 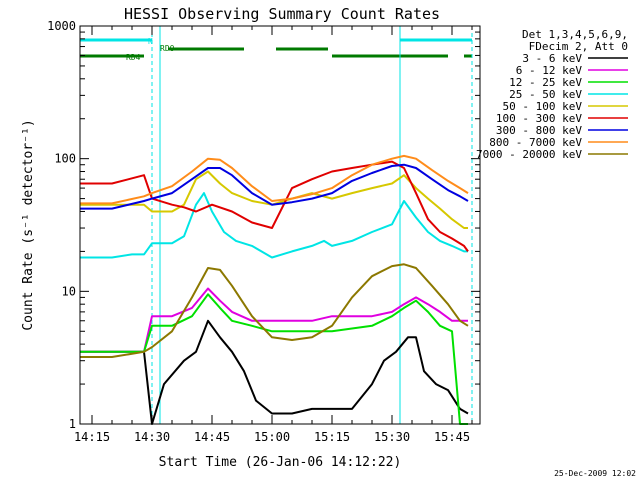 I want to click on flag-label-n: N, so click(x=150, y=41).